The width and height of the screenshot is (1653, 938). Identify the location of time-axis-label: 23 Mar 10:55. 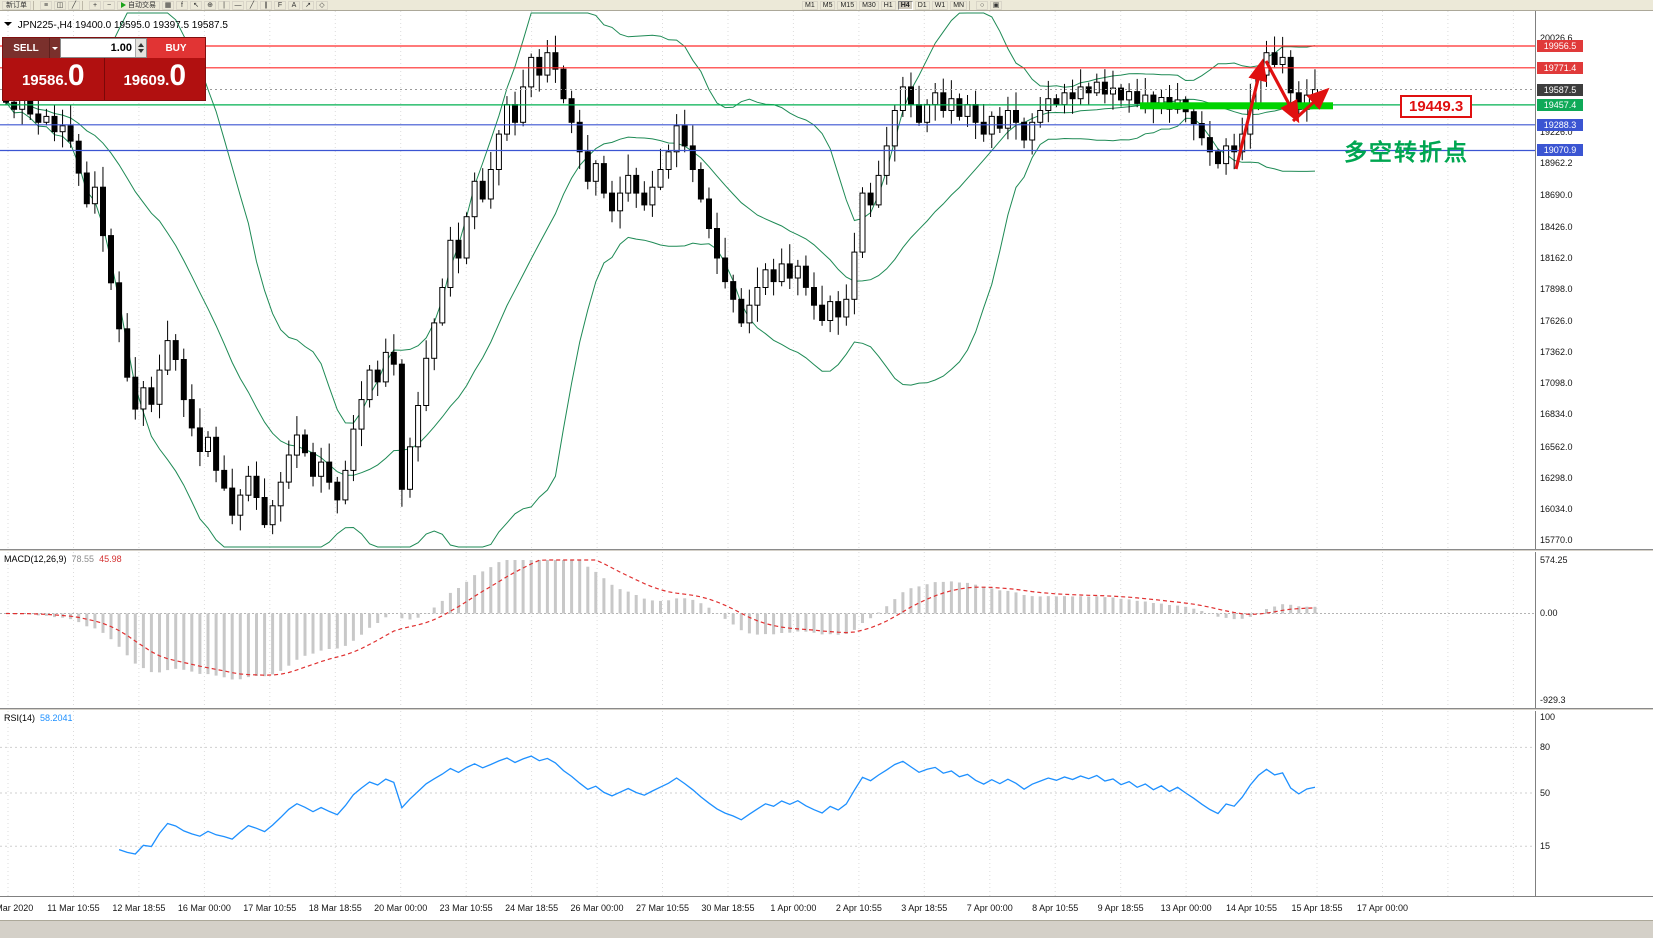
(466, 908).